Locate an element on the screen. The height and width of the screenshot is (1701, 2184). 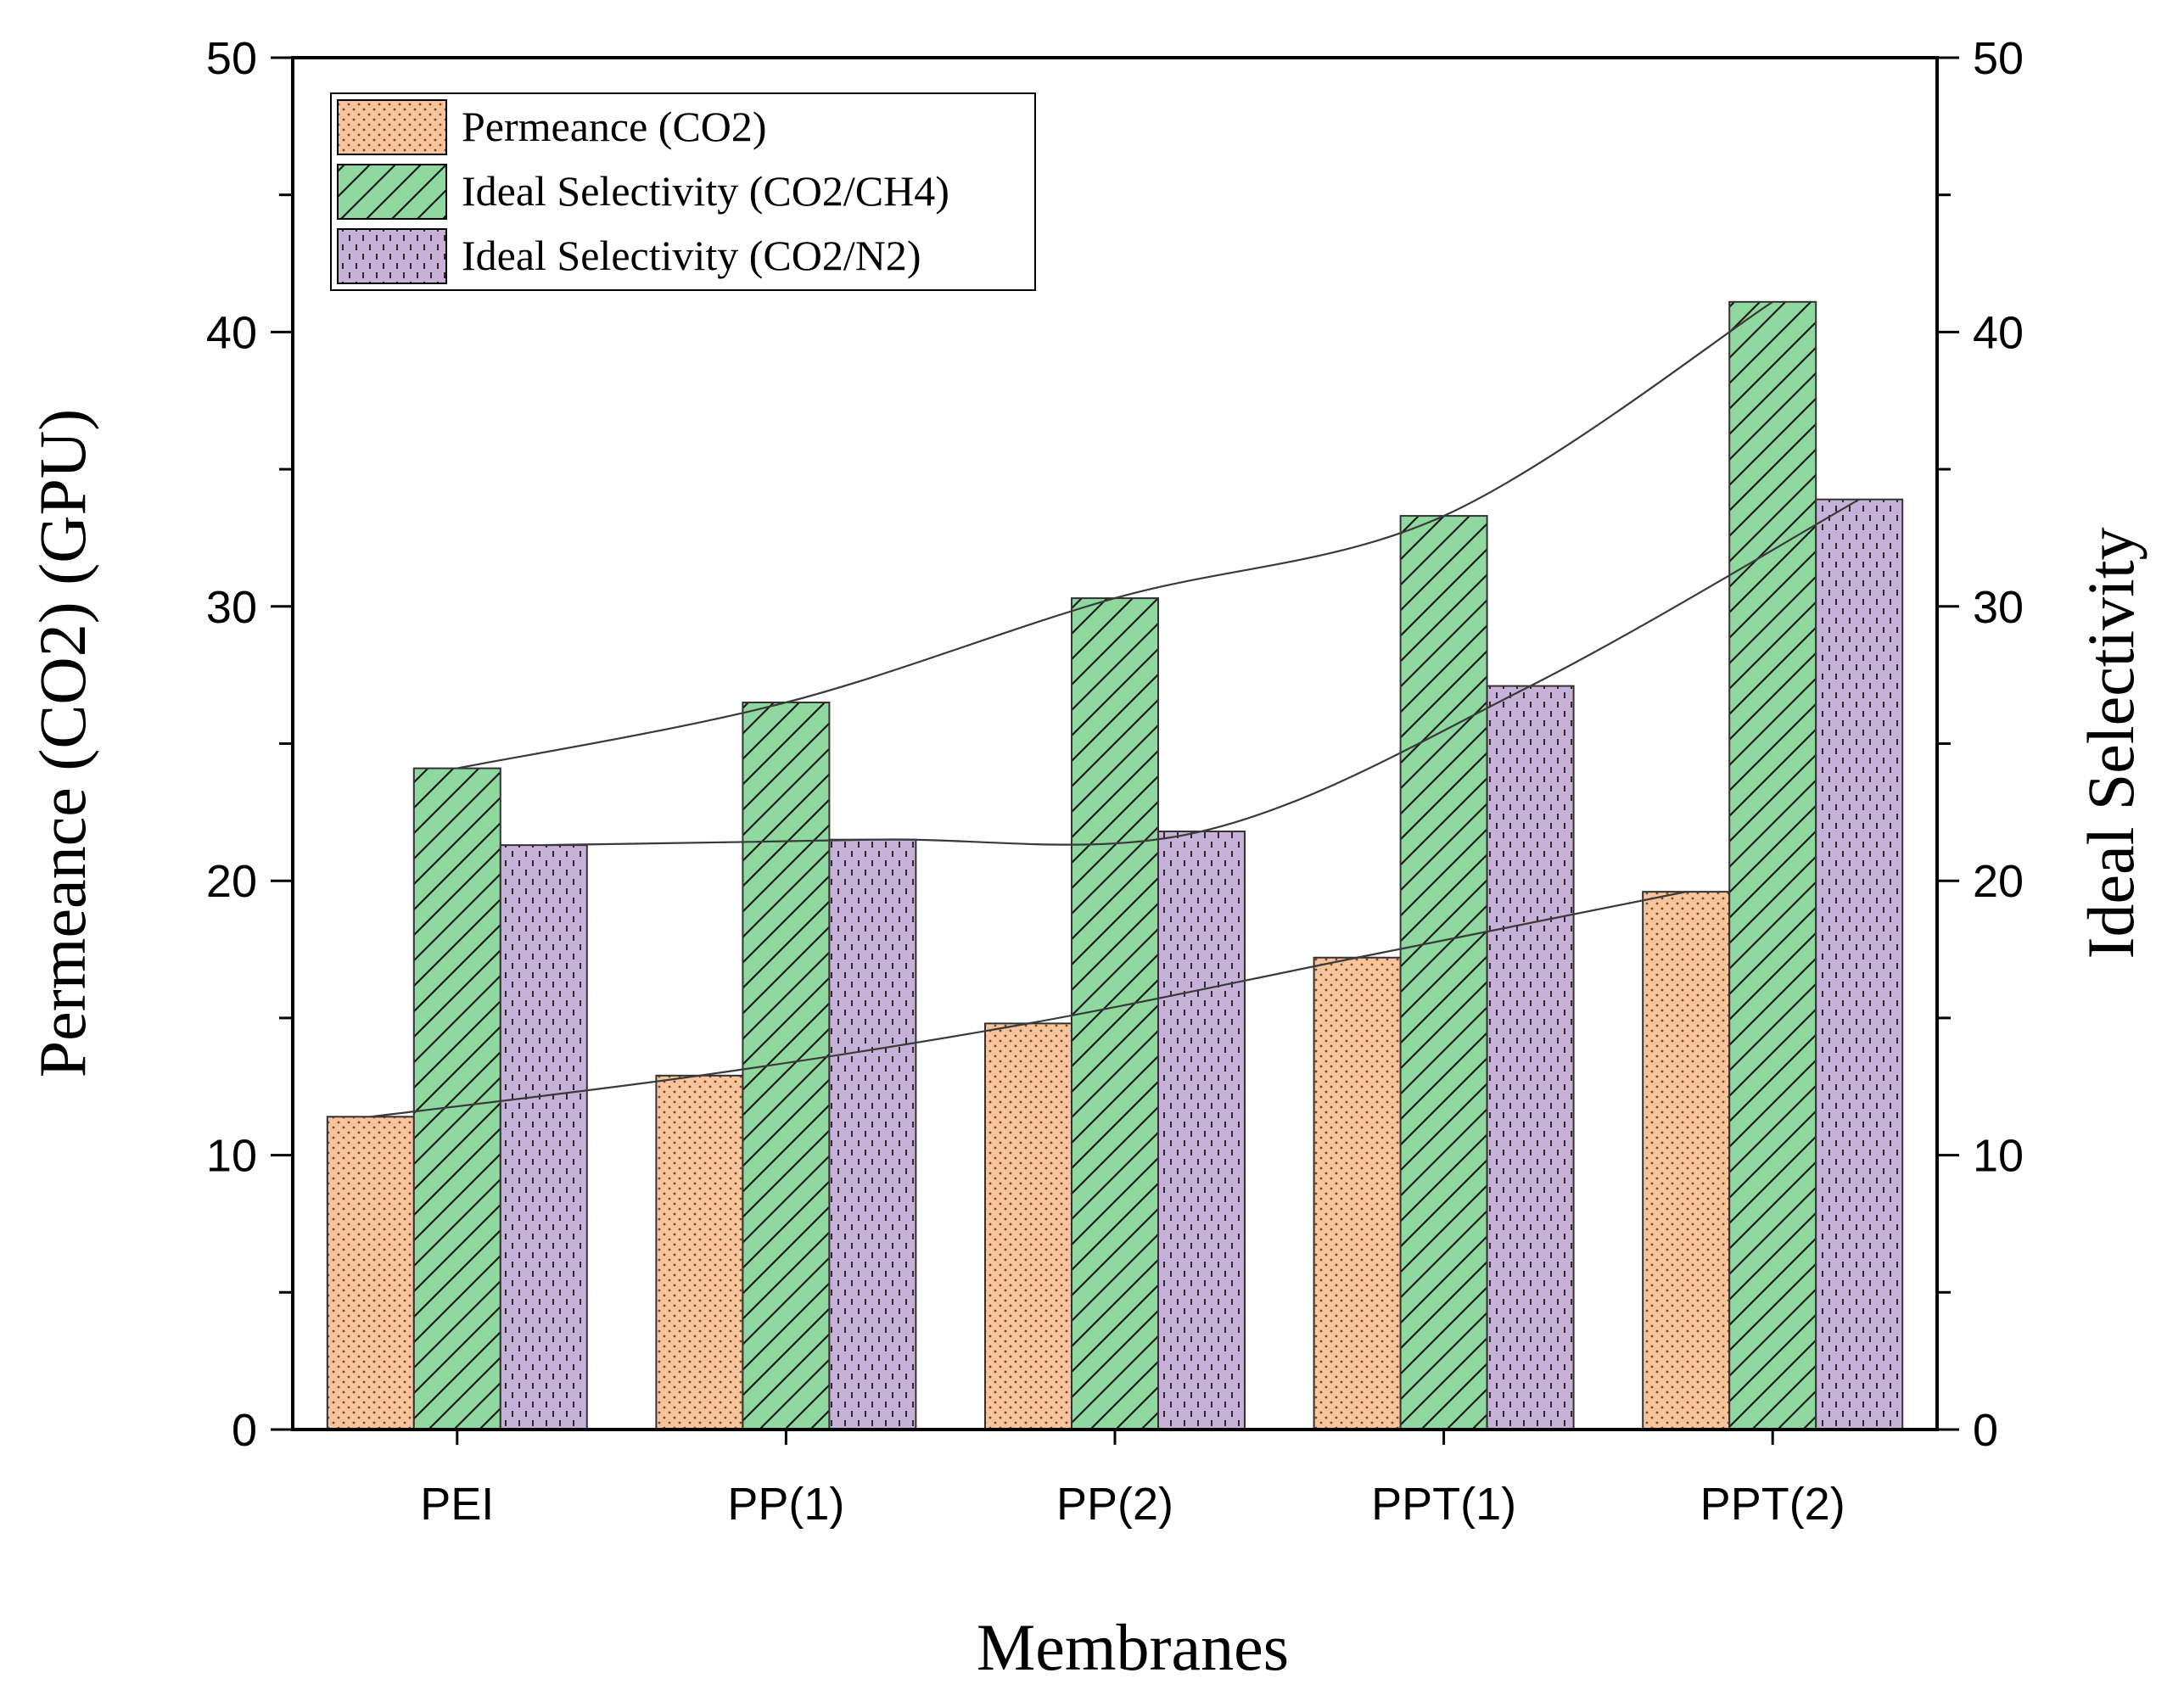
legend-swatch-ch4 is located at coordinates (392, 192).